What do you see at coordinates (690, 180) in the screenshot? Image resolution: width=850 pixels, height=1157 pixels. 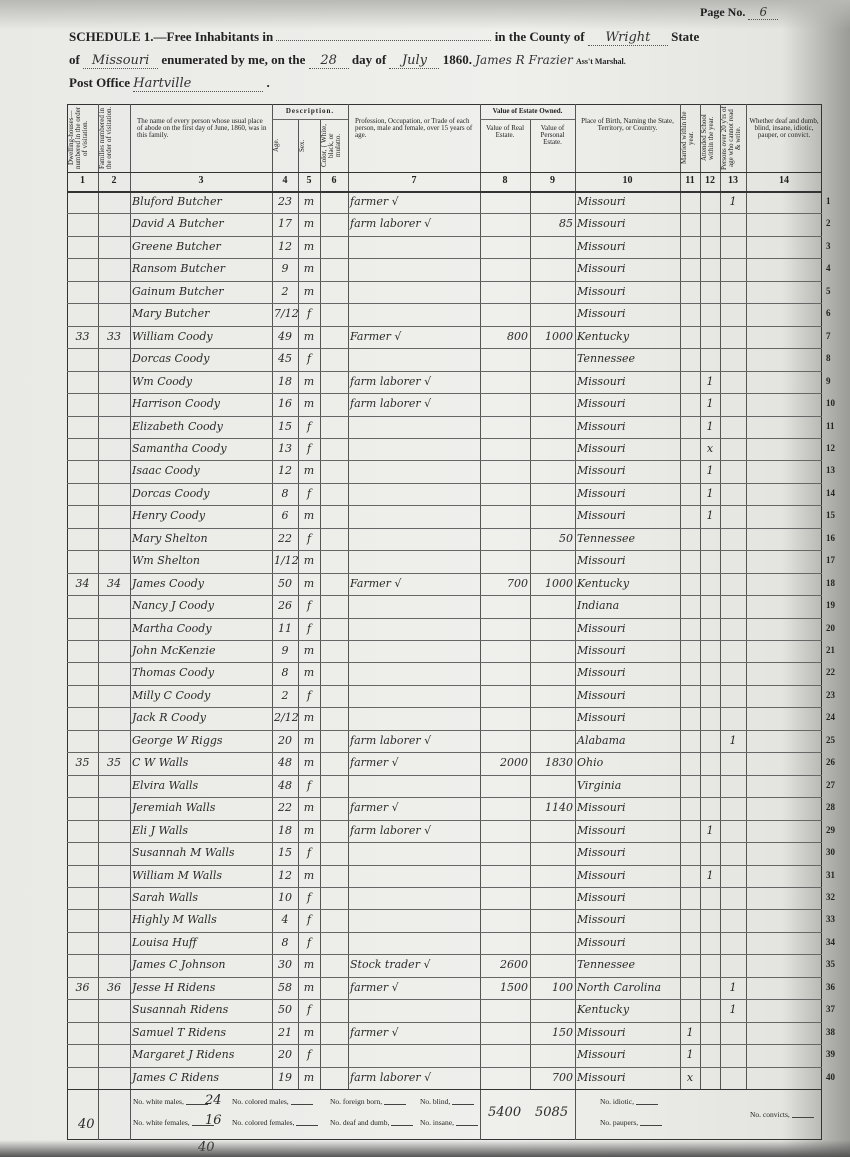 I see `column-number: 11` at bounding box center [690, 180].